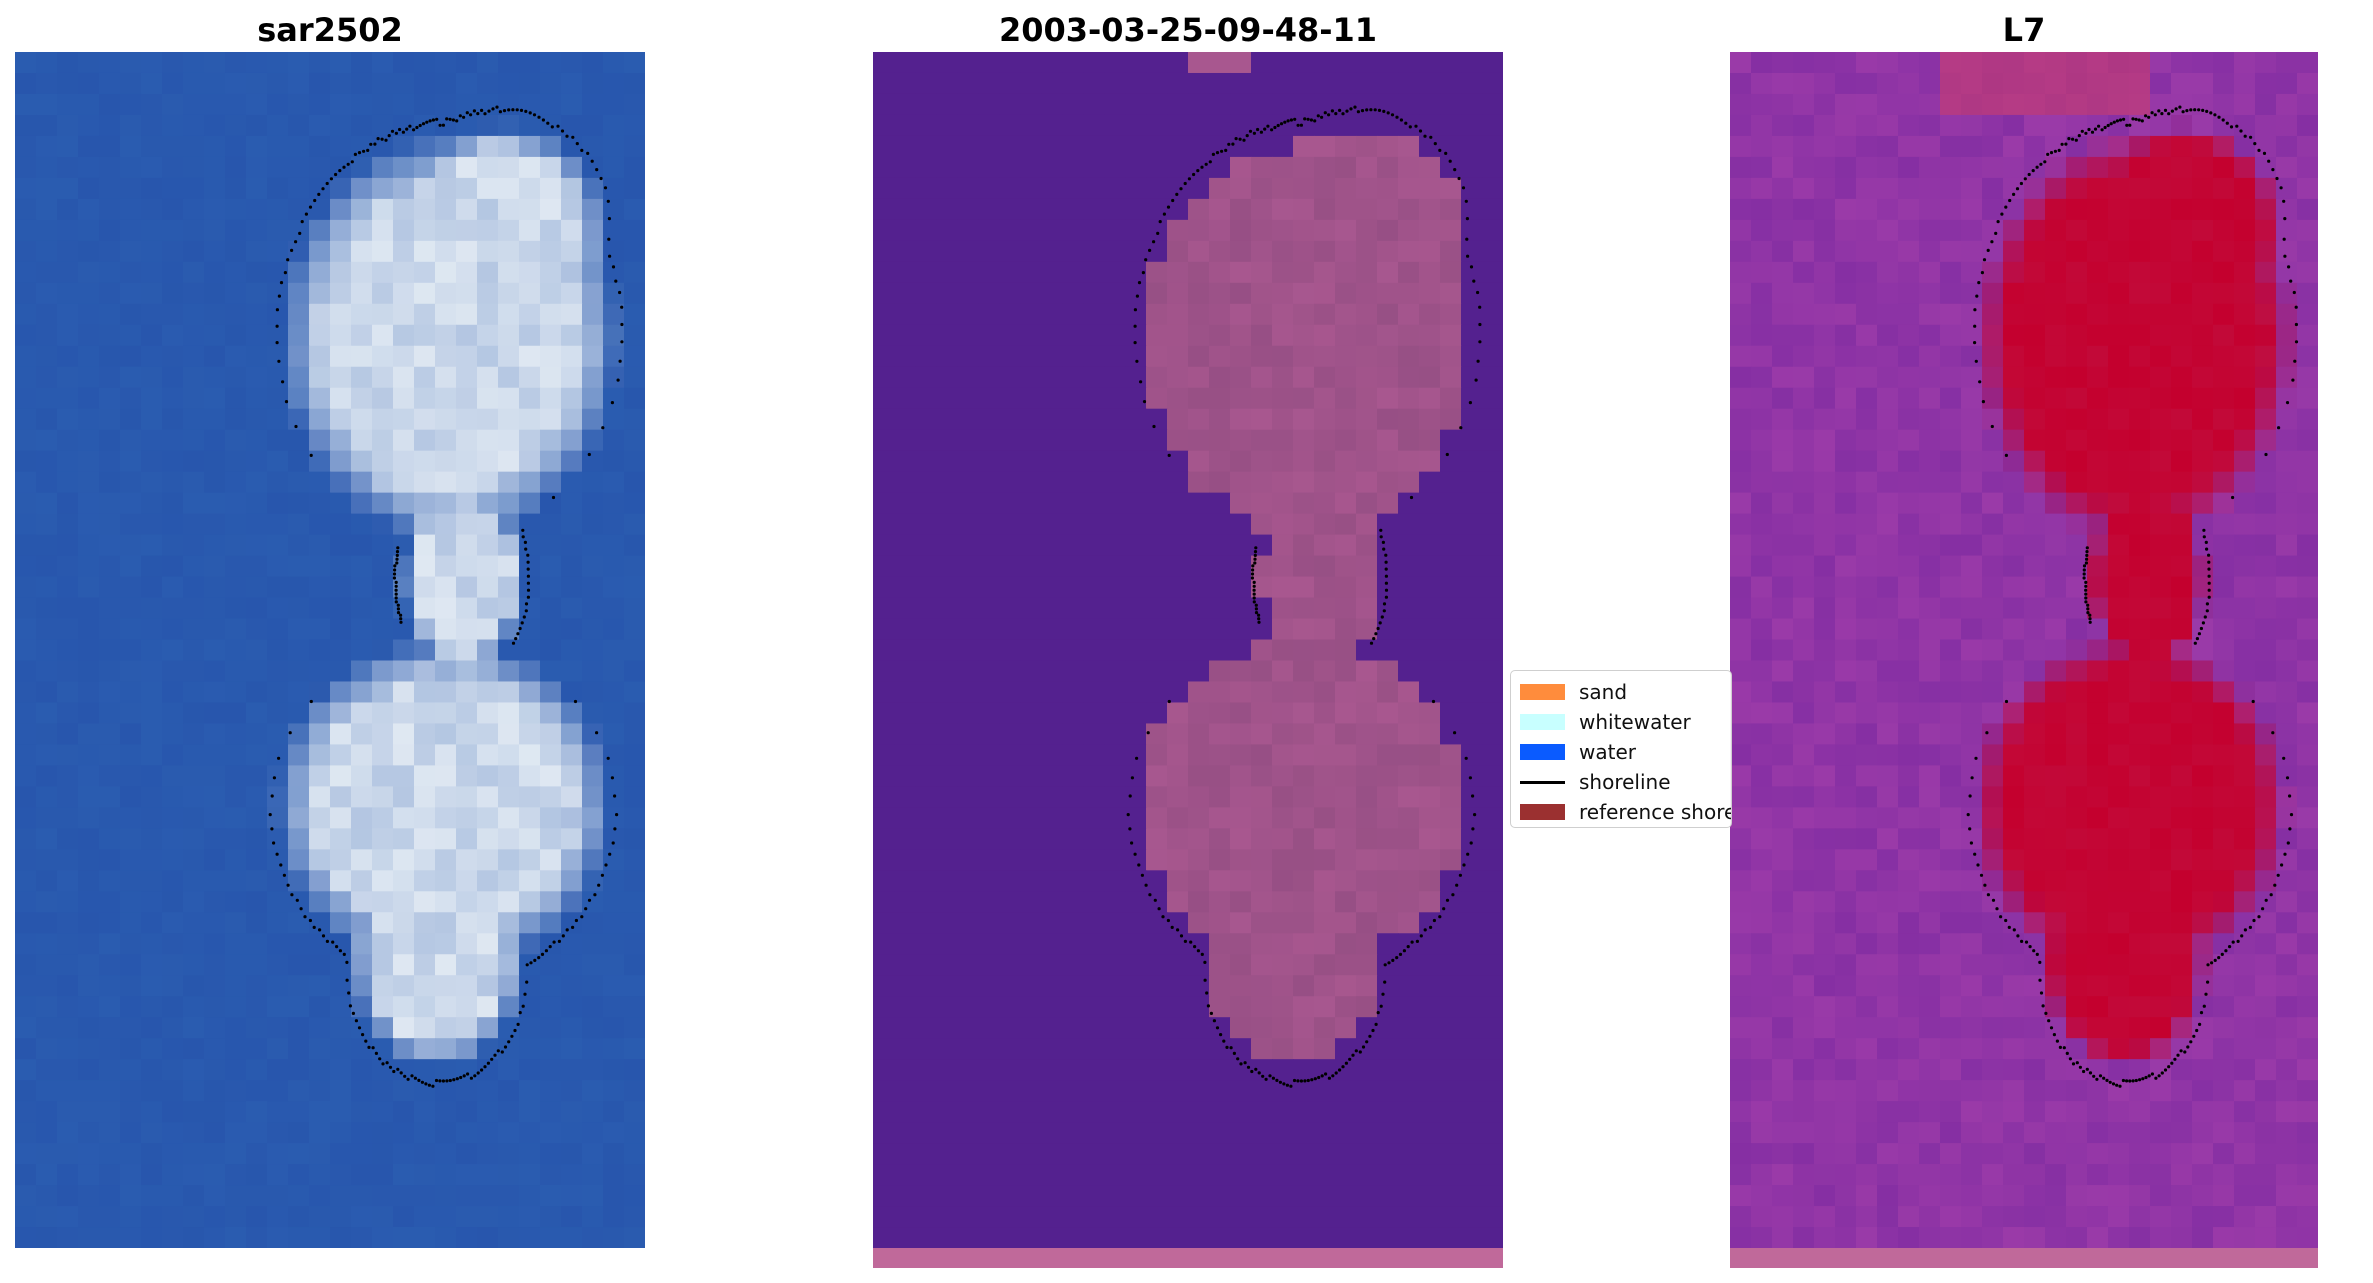  What do you see at coordinates (1655, 812) in the screenshot?
I see `legend-label-reference-shoreline: reference shoreline` at bounding box center [1655, 812].